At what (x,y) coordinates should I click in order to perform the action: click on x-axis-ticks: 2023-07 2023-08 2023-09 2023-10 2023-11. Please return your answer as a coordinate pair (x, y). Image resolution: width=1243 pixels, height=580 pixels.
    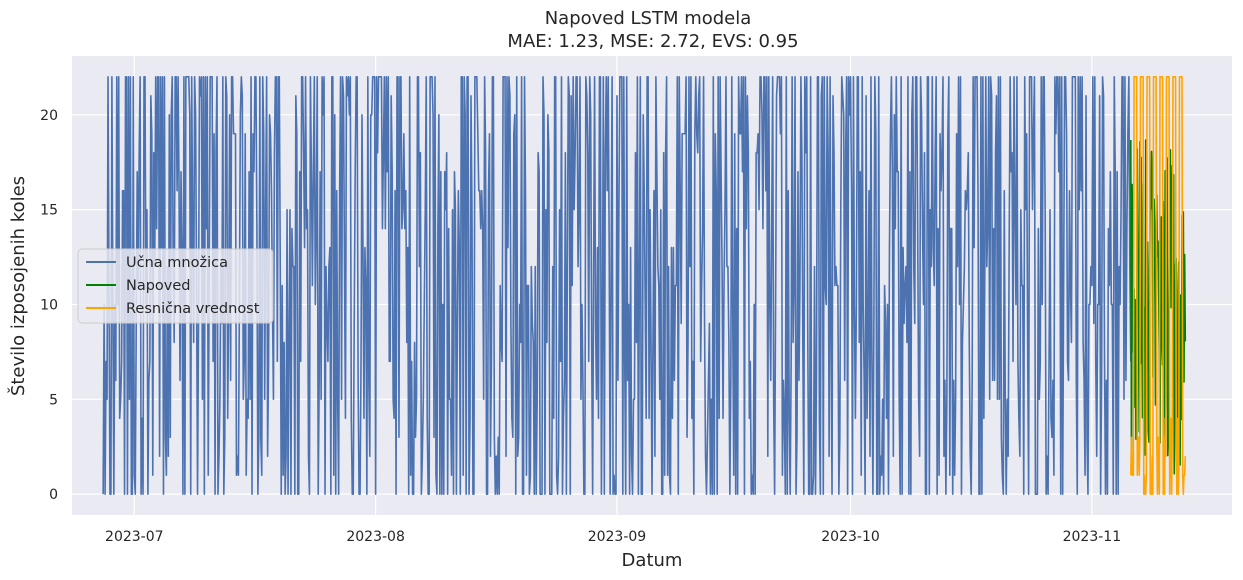
    Looking at the image, I should click on (613, 537).